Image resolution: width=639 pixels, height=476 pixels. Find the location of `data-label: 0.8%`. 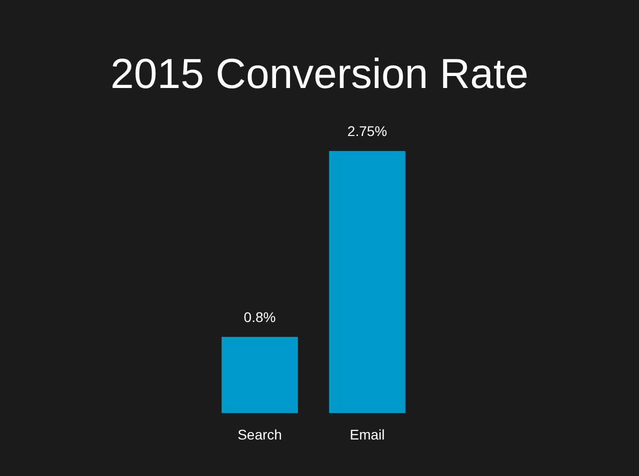

data-label: 0.8% is located at coordinates (260, 316).